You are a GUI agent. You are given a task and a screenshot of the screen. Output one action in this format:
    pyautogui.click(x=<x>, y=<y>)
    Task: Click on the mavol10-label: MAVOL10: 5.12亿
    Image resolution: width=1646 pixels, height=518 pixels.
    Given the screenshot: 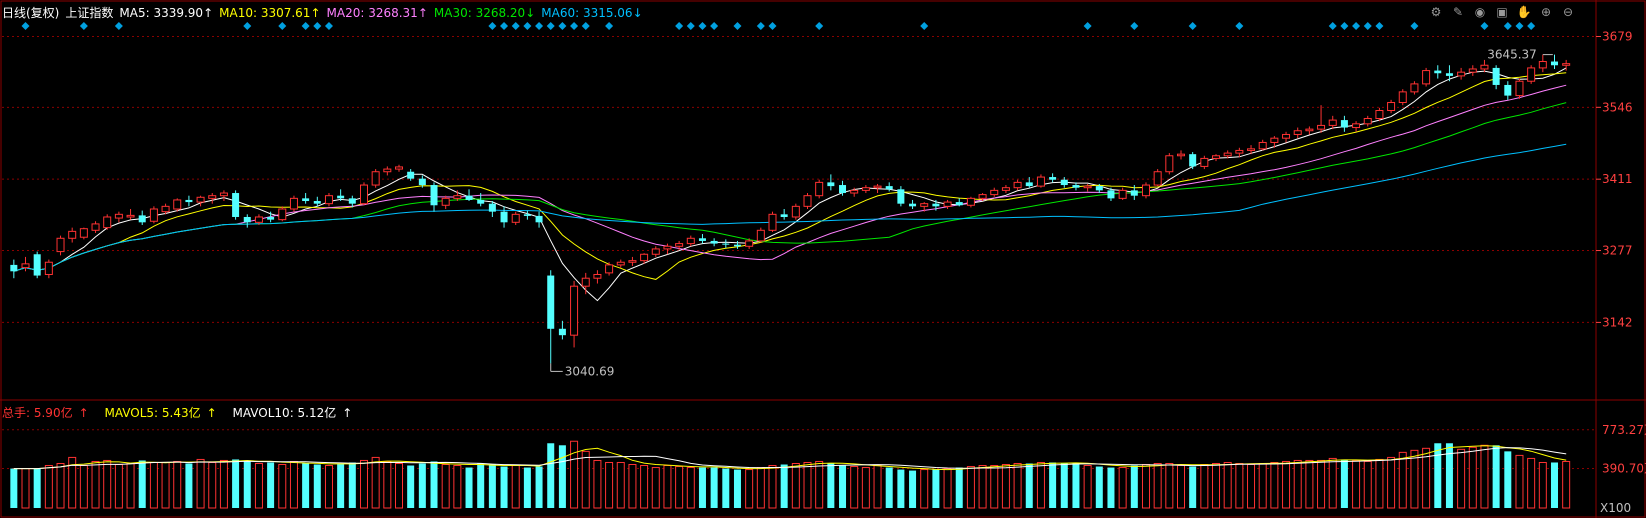 What is the action you would take?
    pyautogui.click(x=284, y=413)
    